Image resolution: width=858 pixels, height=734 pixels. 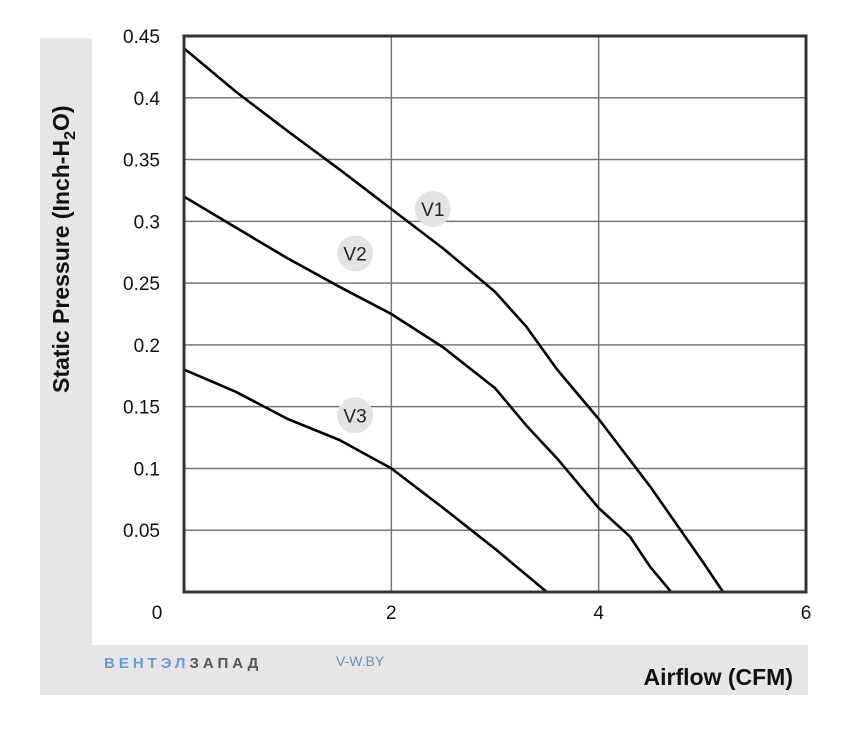 I want to click on left-band, so click(x=66, y=366).